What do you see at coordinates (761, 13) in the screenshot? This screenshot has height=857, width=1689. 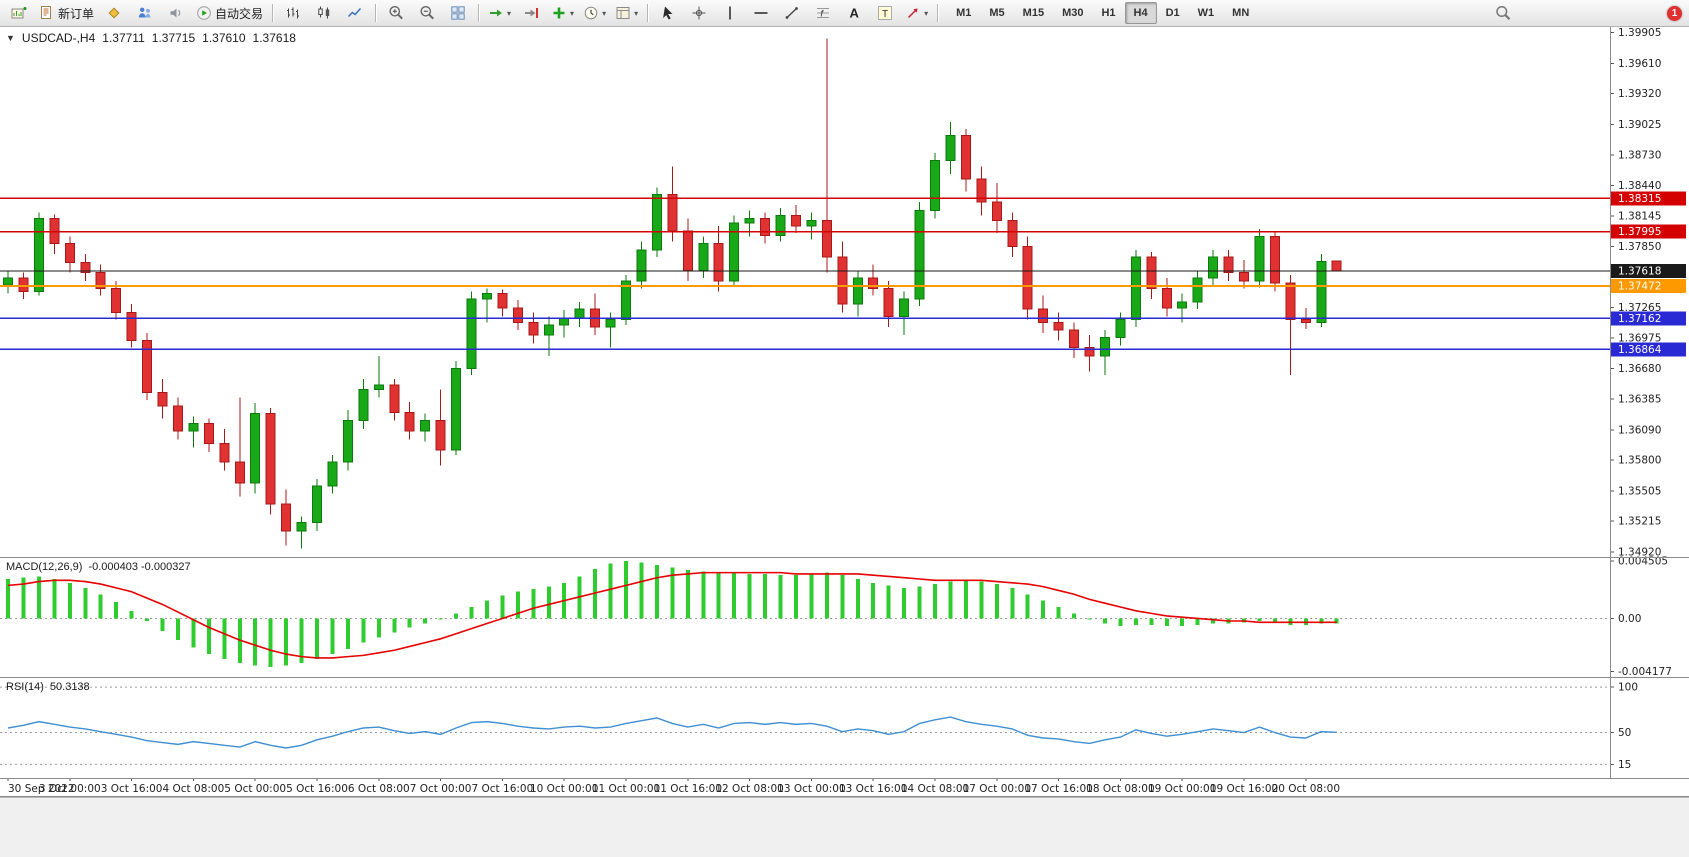 I see `hline-icon` at bounding box center [761, 13].